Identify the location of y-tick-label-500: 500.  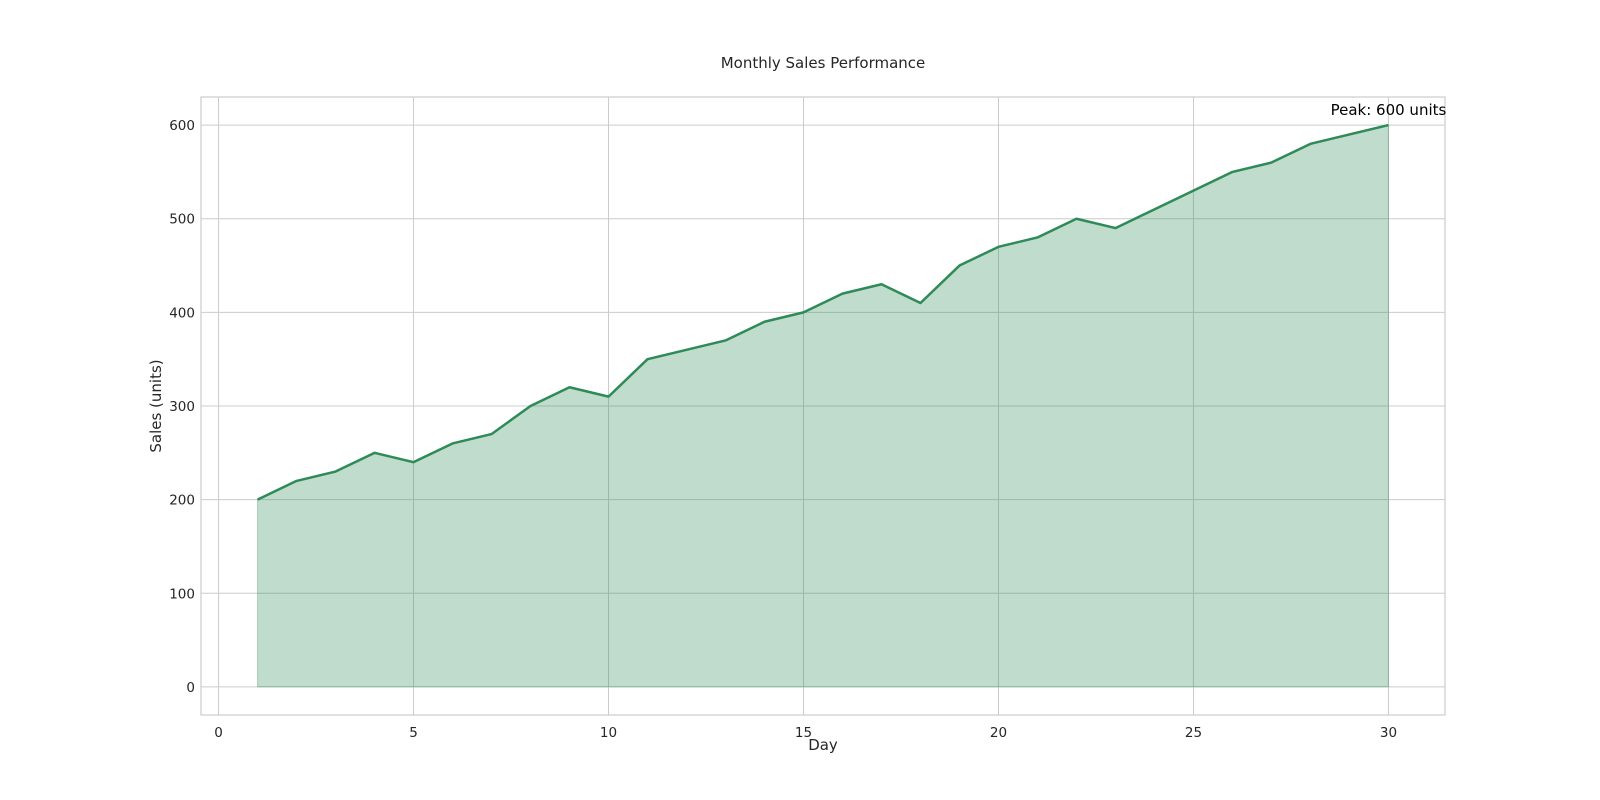
(182, 220).